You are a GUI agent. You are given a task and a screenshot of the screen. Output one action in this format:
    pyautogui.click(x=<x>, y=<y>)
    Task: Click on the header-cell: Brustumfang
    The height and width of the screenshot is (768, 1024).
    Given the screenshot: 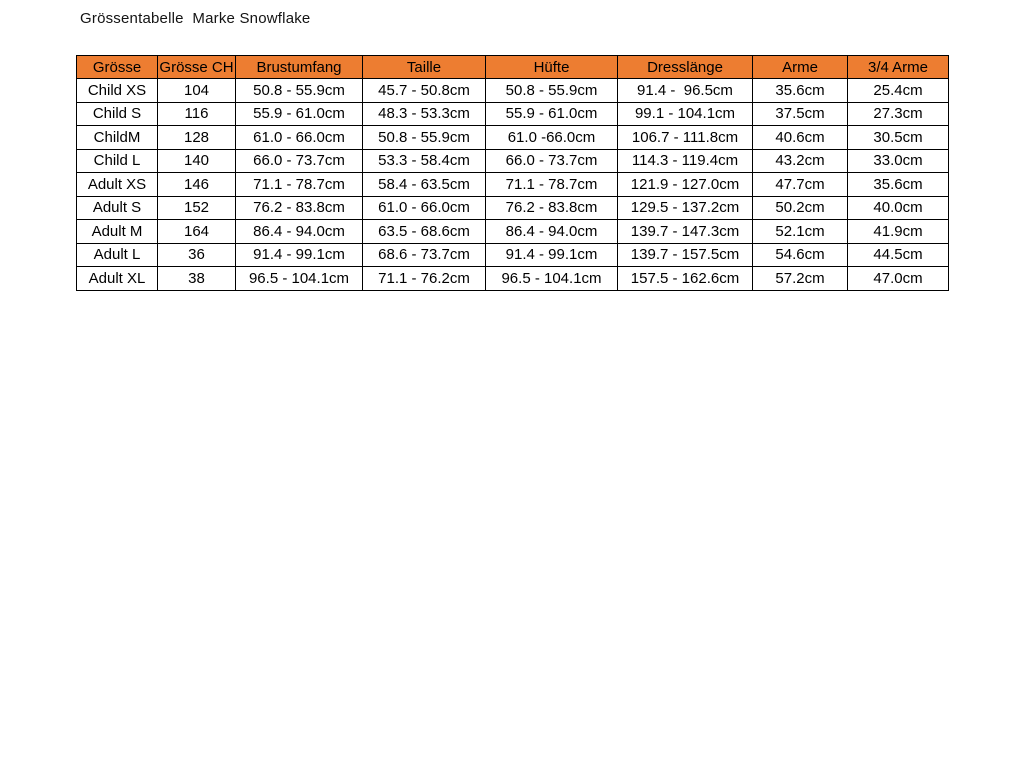 What is the action you would take?
    pyautogui.click(x=299, y=67)
    